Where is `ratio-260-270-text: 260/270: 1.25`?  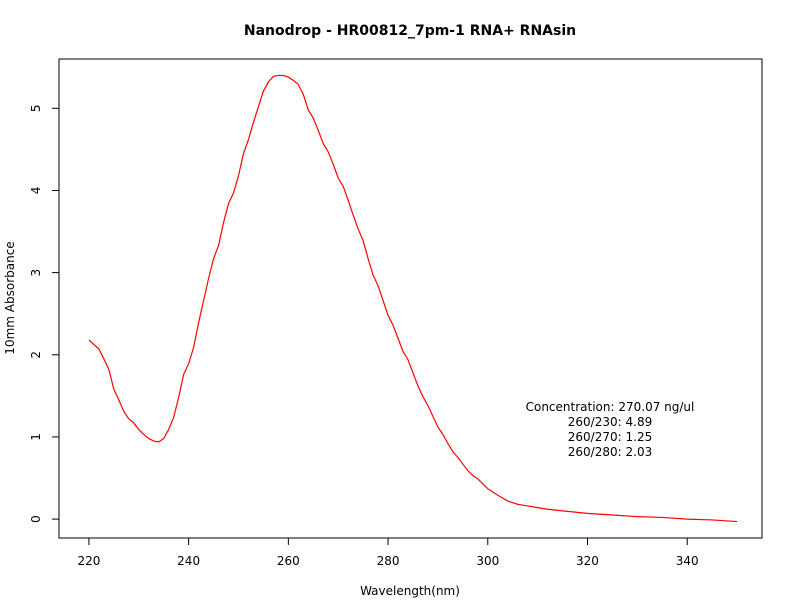 ratio-260-270-text: 260/270: 1.25 is located at coordinates (610, 437).